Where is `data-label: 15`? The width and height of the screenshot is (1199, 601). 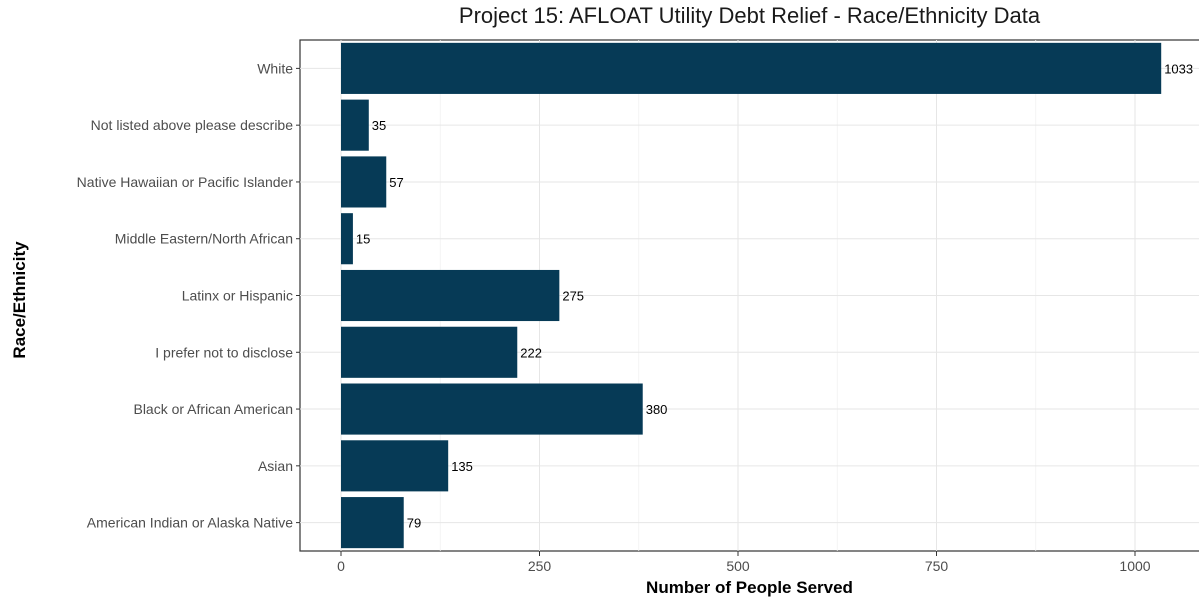 data-label: 15 is located at coordinates (363, 239).